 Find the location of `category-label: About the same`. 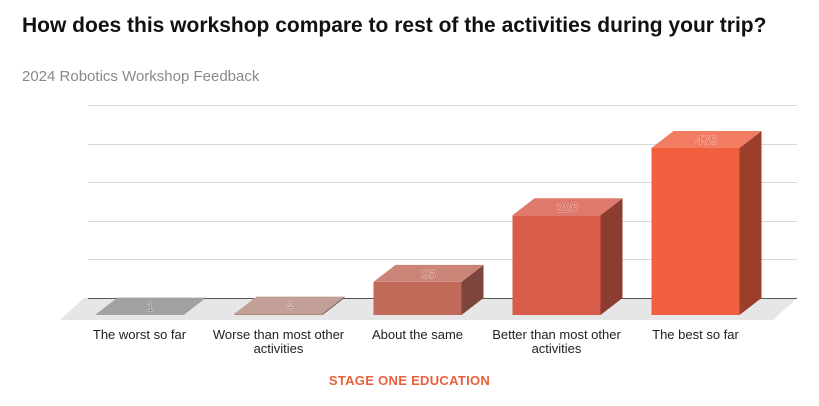

category-label: About the same is located at coordinates (417, 334).